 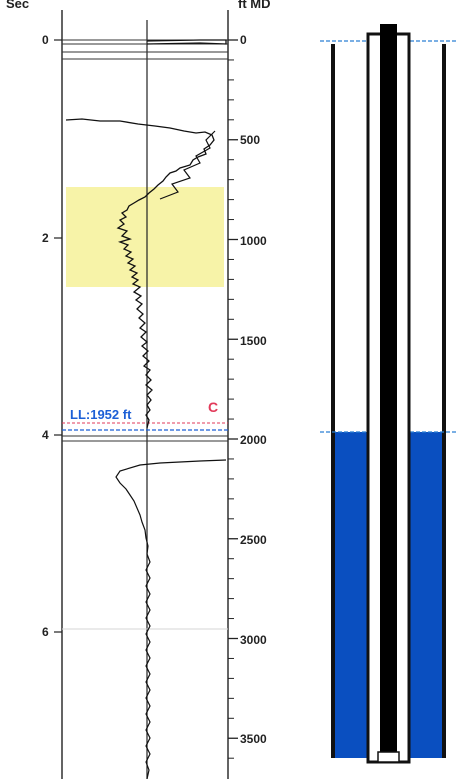 I want to click on liquid-level-label: LL:1952 ft, so click(x=101, y=414).